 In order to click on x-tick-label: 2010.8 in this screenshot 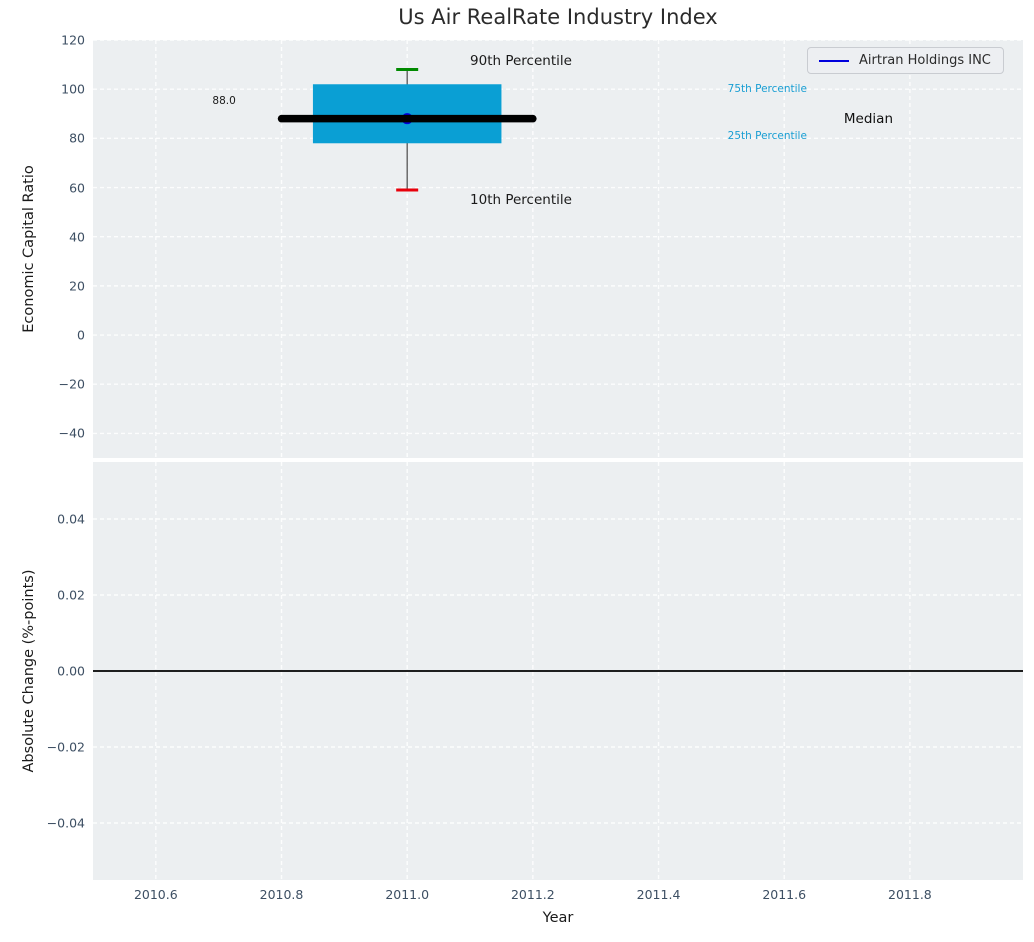, I will do `click(281, 894)`.